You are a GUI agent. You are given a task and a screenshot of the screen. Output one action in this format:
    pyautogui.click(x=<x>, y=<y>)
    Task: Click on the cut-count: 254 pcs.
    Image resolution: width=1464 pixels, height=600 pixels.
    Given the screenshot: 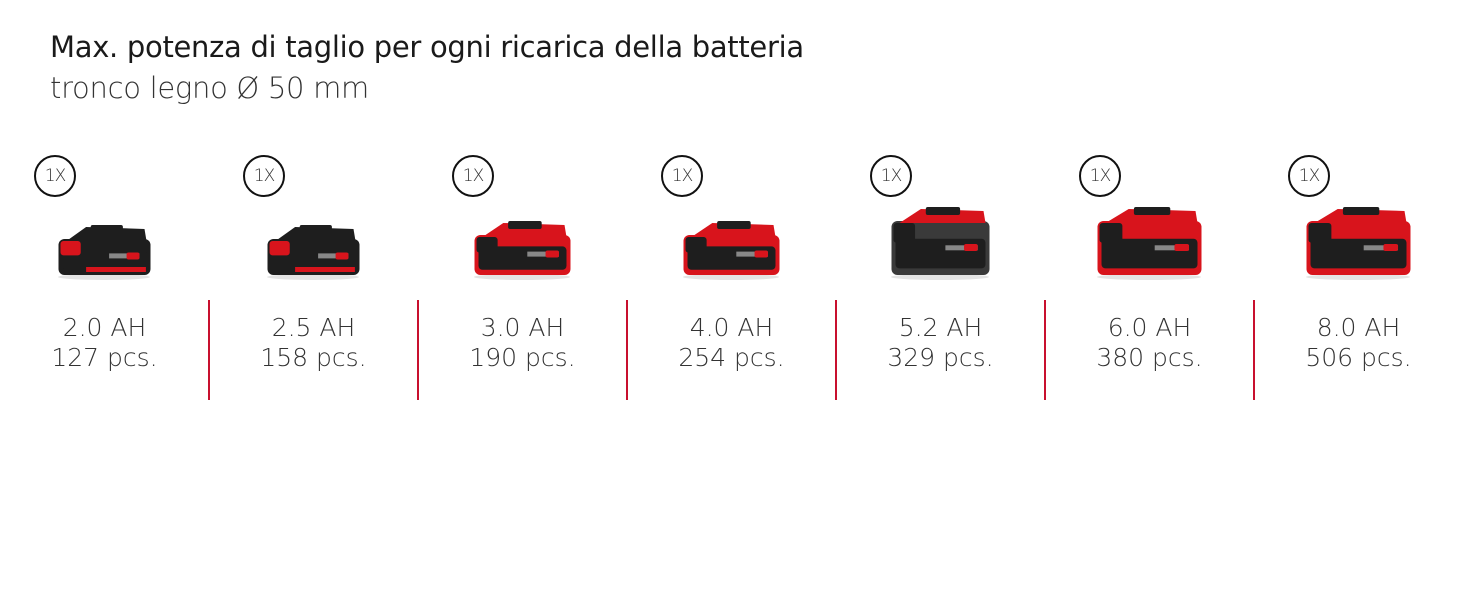 What is the action you would take?
    pyautogui.click(x=731, y=357)
    